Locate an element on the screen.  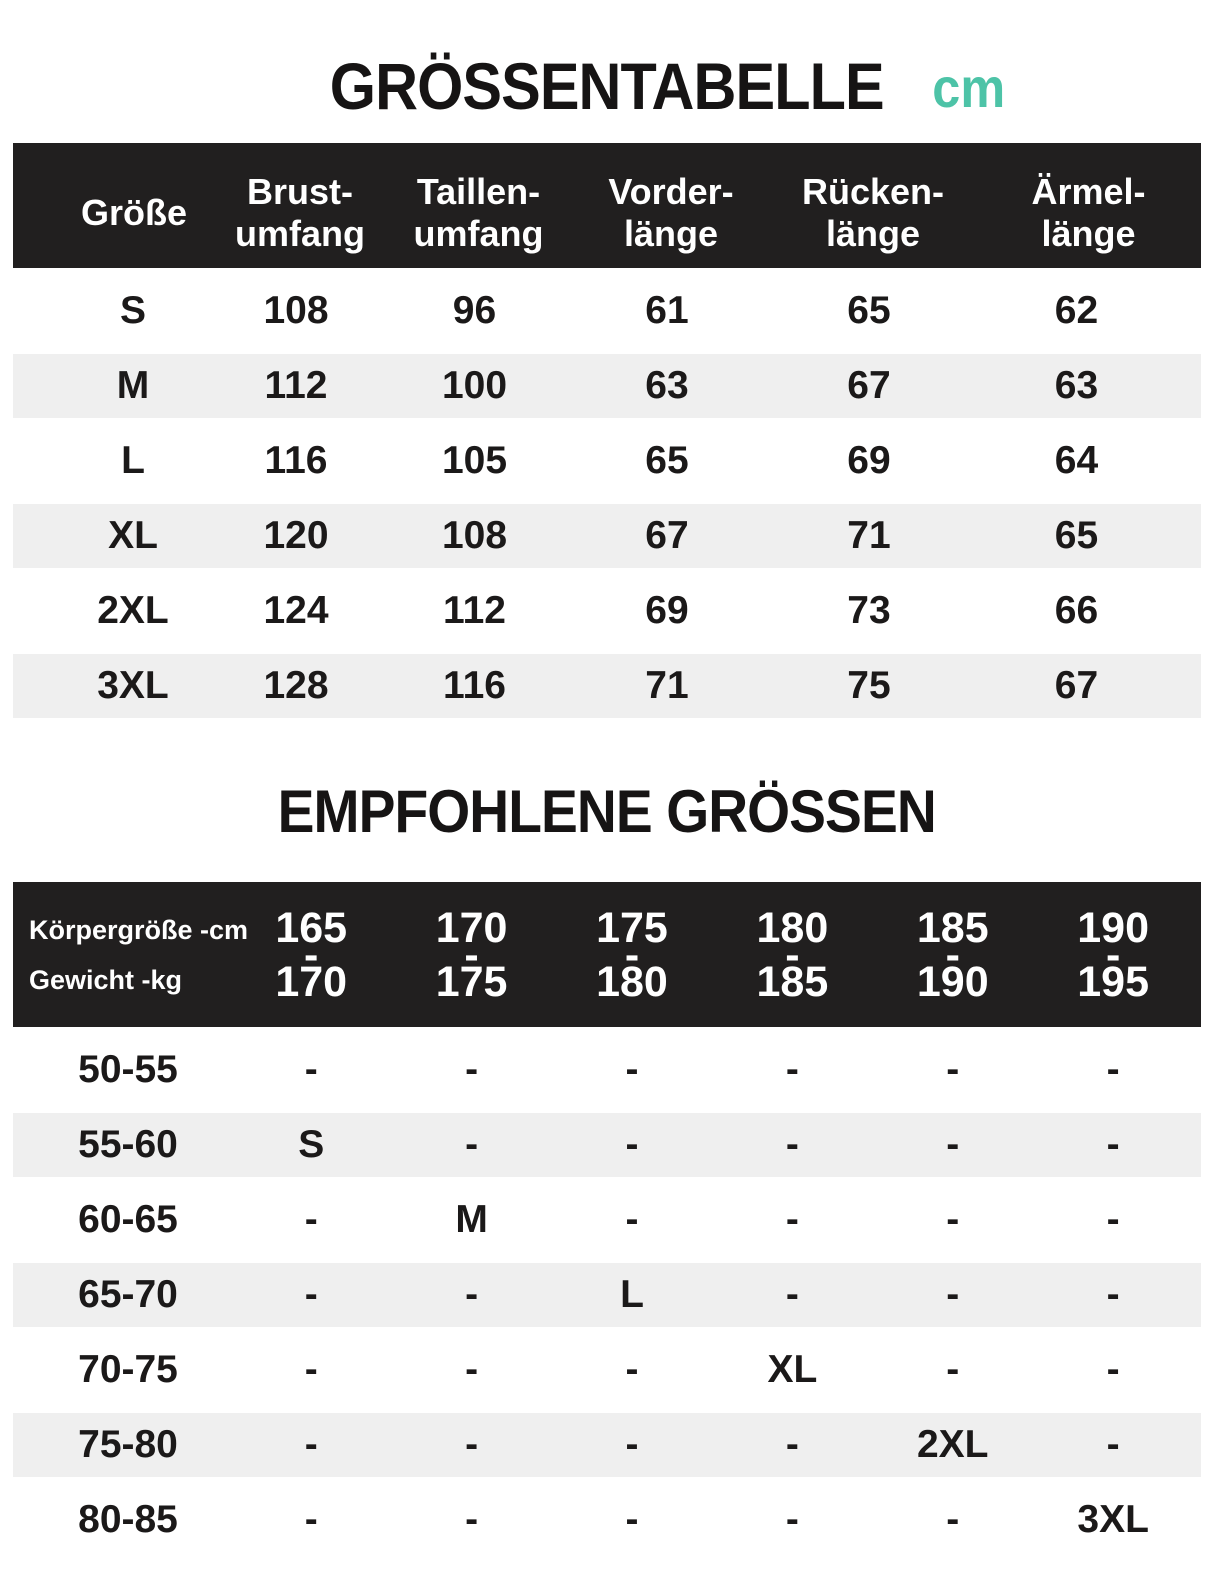
header-aermellaenge-line2: länge is located at coordinates (1088, 233).